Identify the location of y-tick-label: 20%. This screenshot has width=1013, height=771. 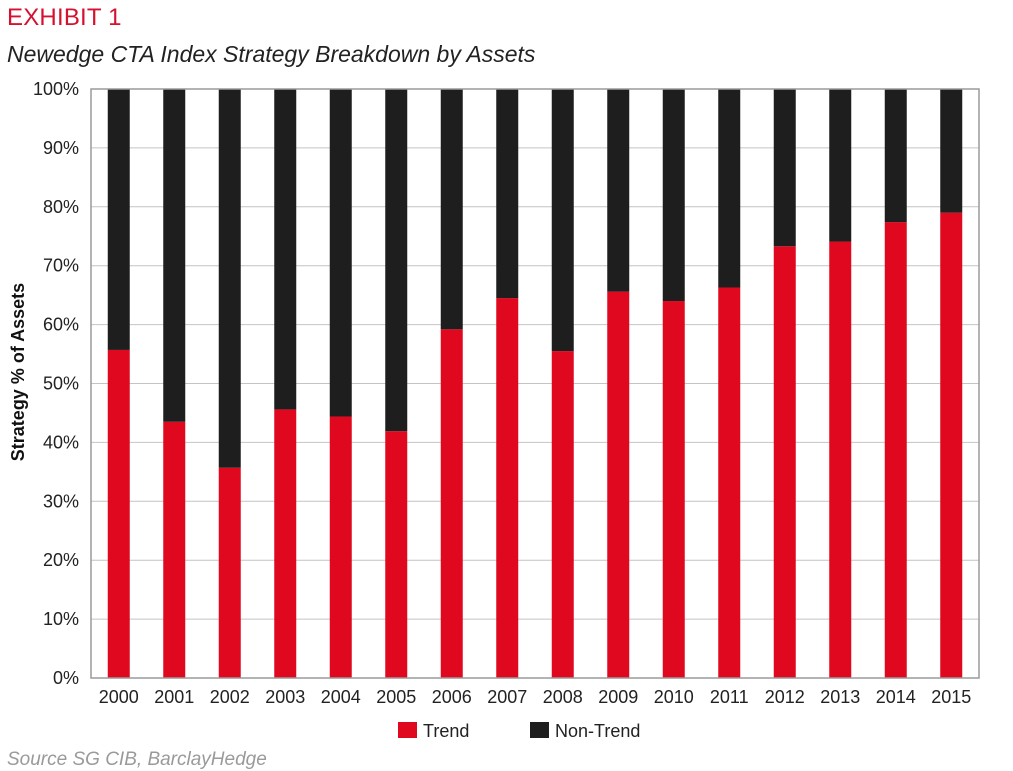
(61, 560).